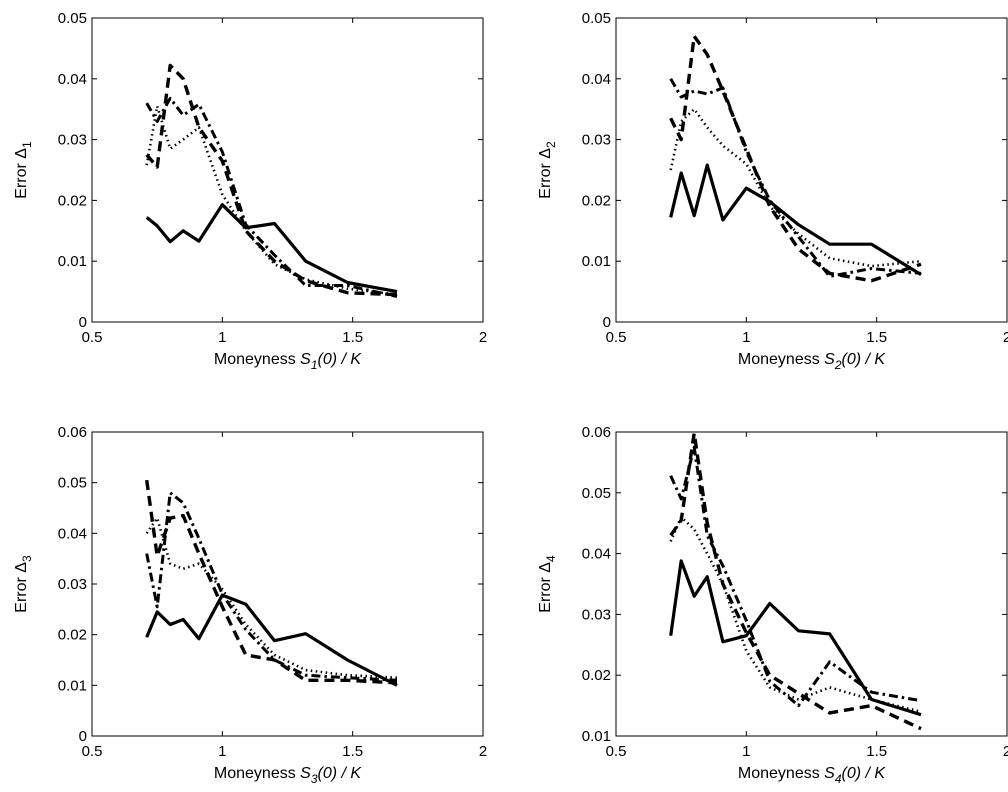 Image resolution: width=1008 pixels, height=792 pixels. I want to click on y-label-sub: 4, so click(551, 558).